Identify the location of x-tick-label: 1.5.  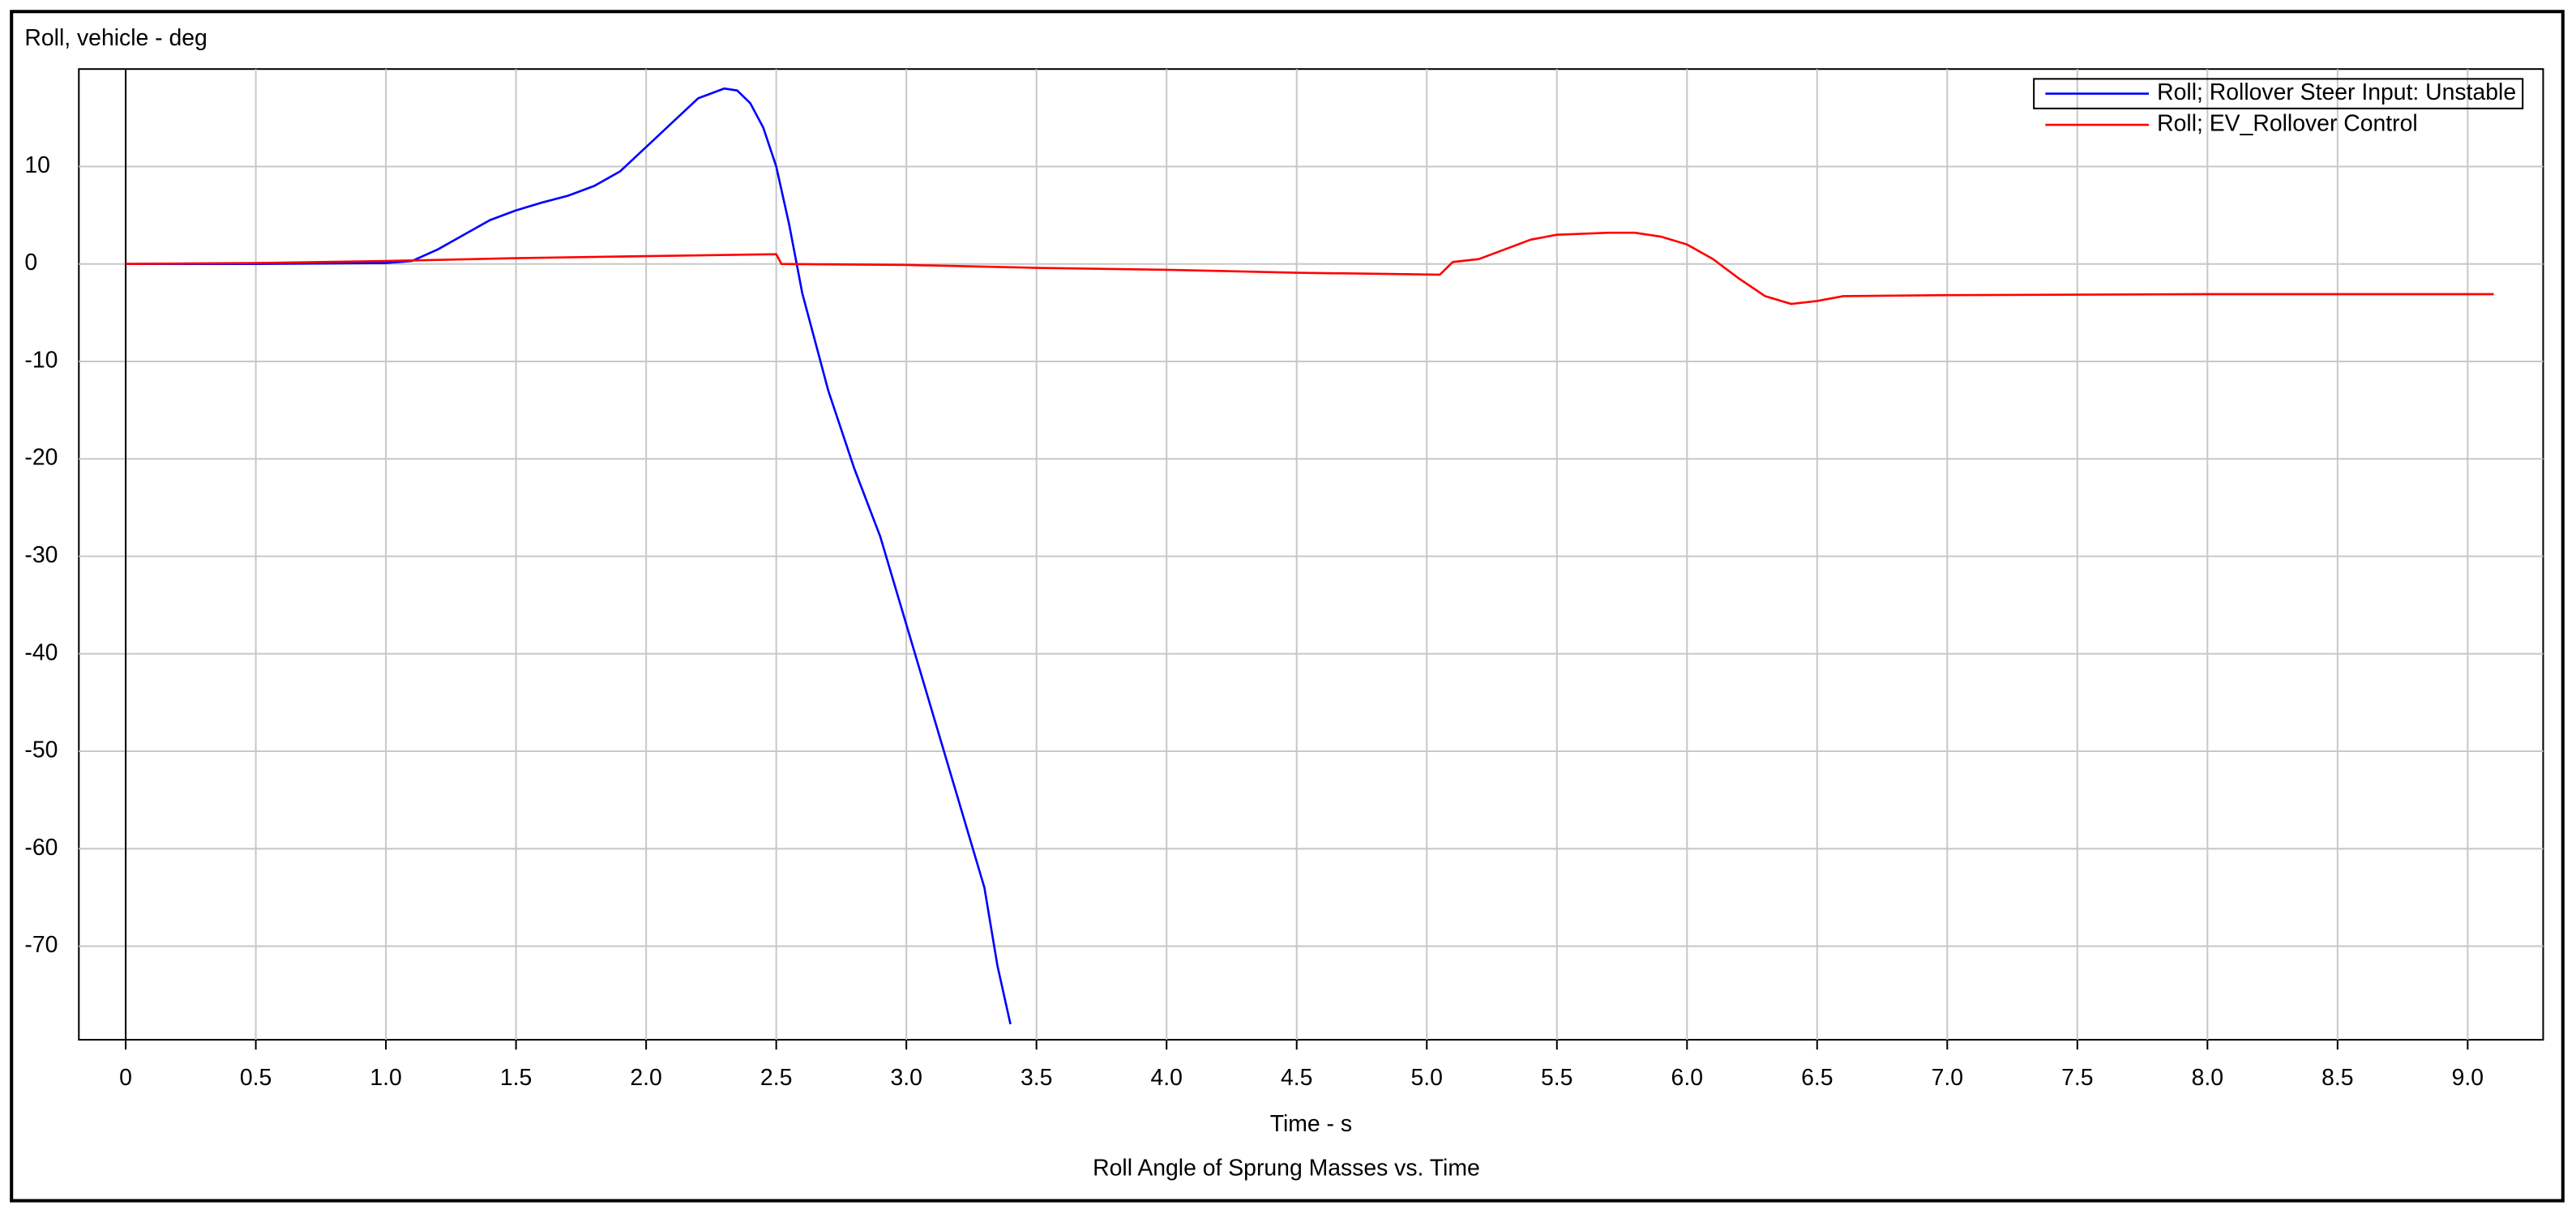
(516, 1078).